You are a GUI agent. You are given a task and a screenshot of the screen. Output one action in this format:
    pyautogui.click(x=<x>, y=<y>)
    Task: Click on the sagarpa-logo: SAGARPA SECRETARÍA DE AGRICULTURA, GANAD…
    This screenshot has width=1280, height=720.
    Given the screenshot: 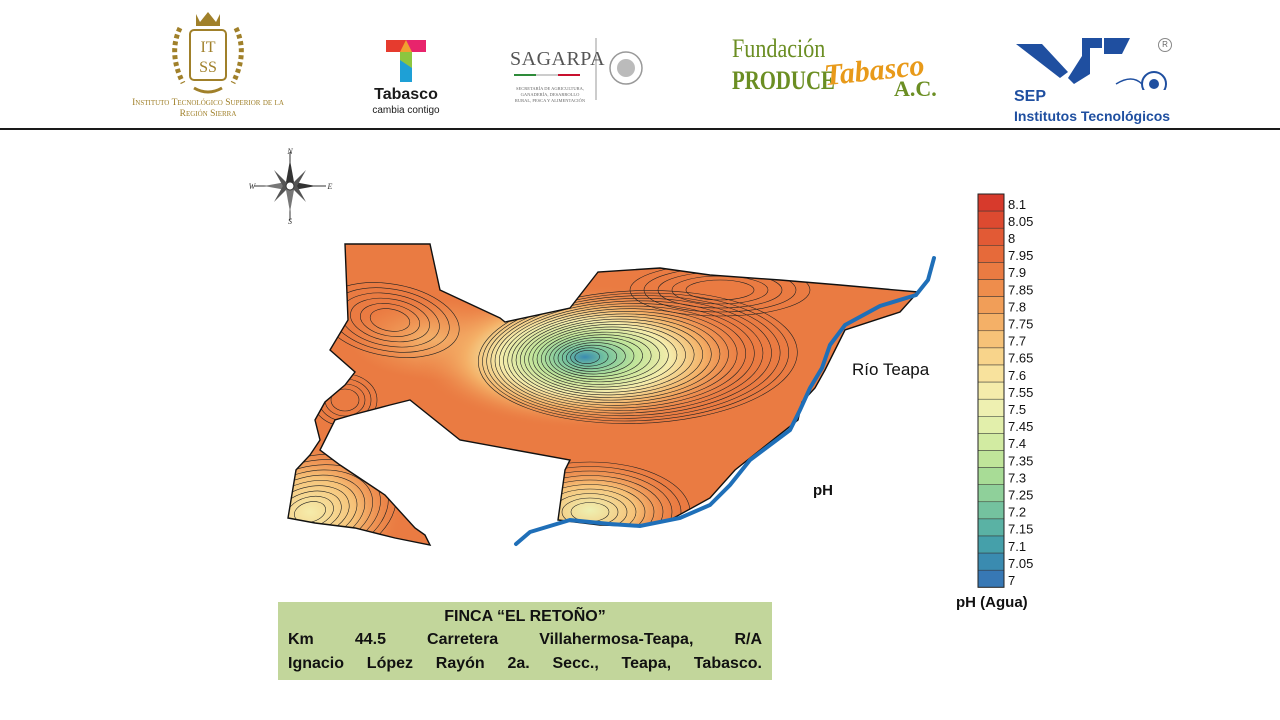 What is the action you would take?
    pyautogui.click(x=578, y=74)
    